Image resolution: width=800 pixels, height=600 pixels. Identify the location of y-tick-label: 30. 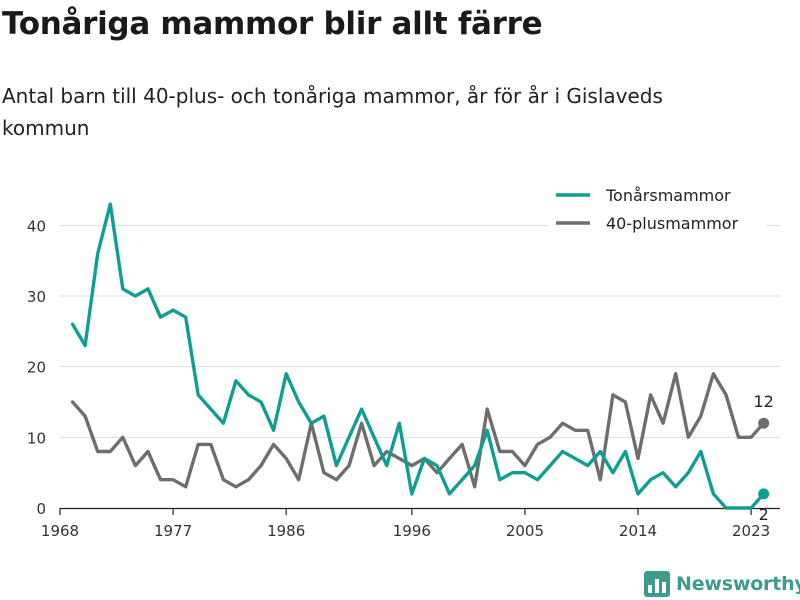
(36, 297).